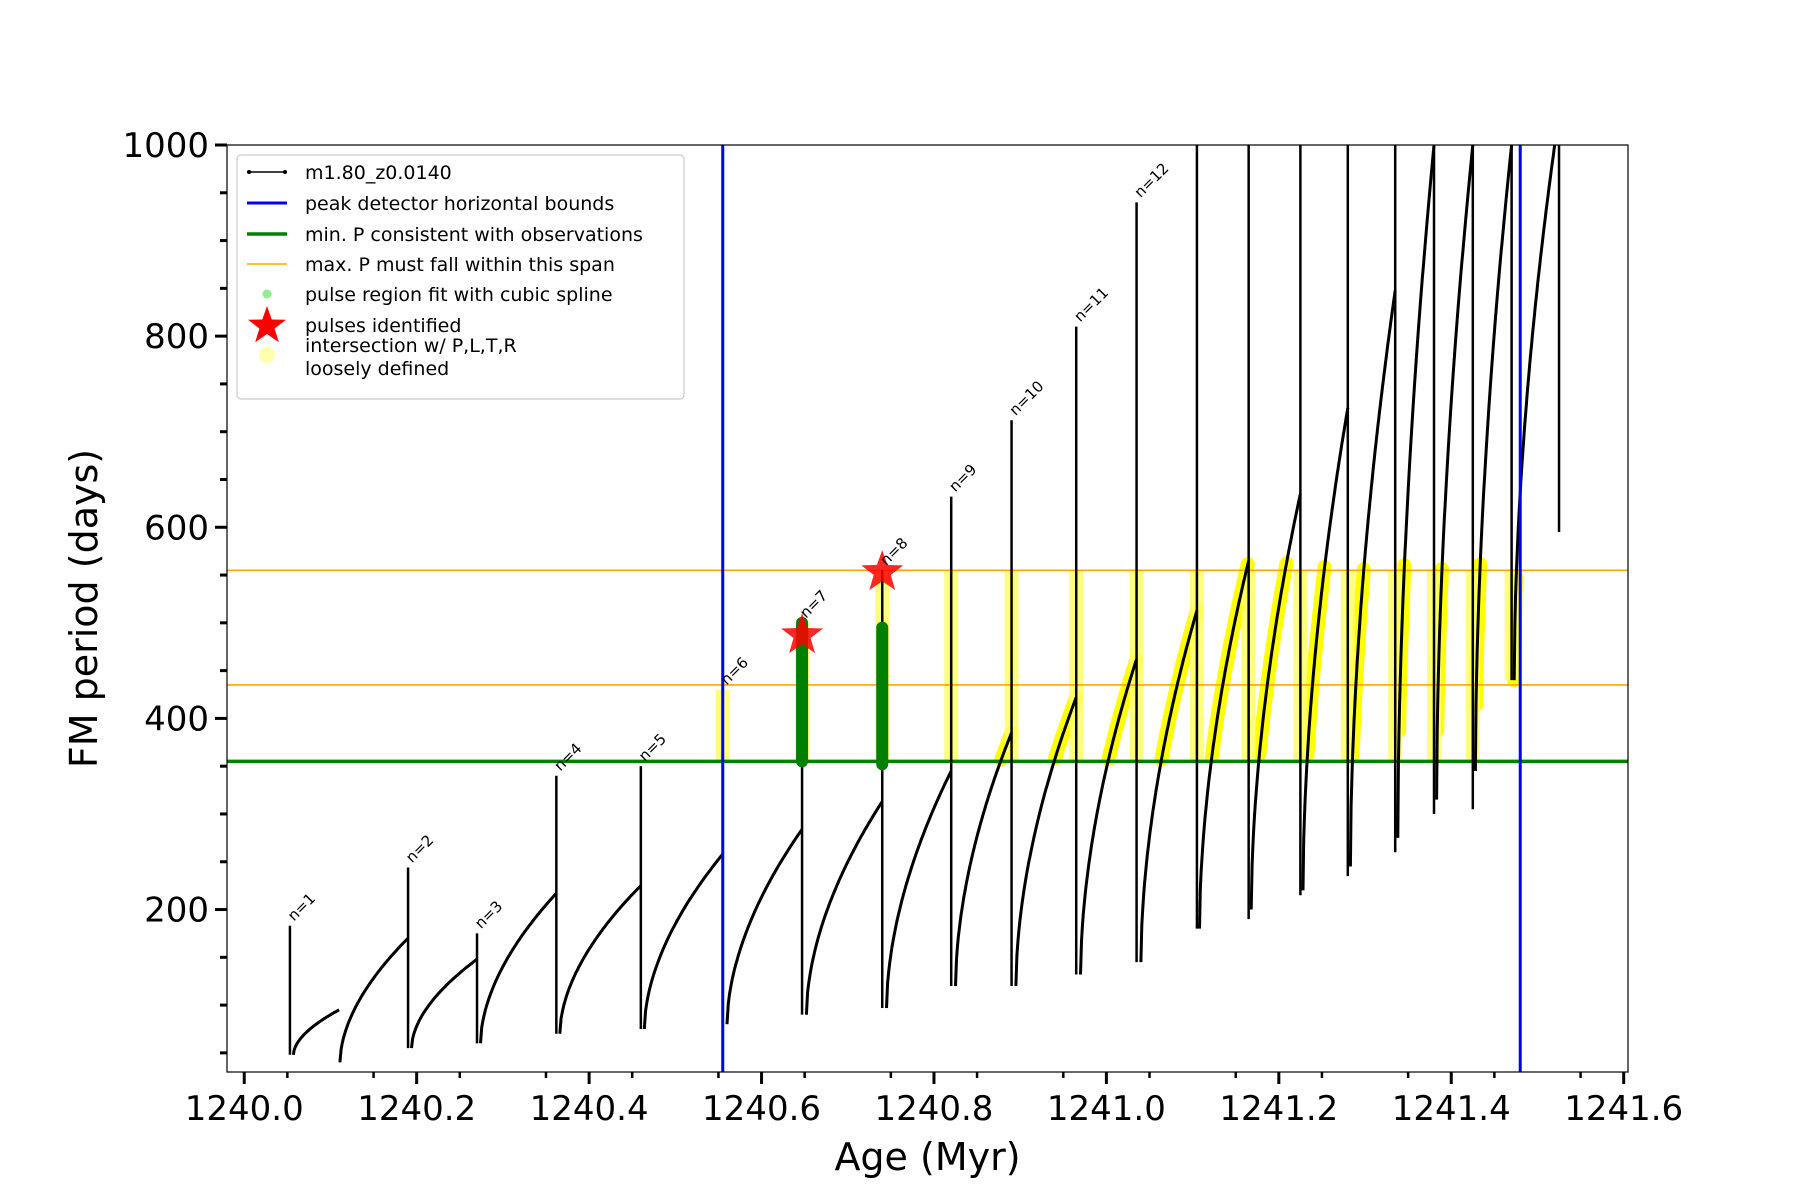 This screenshot has height=1200, width=1800. I want to click on horizontal-bound-lines, so click(927, 666).